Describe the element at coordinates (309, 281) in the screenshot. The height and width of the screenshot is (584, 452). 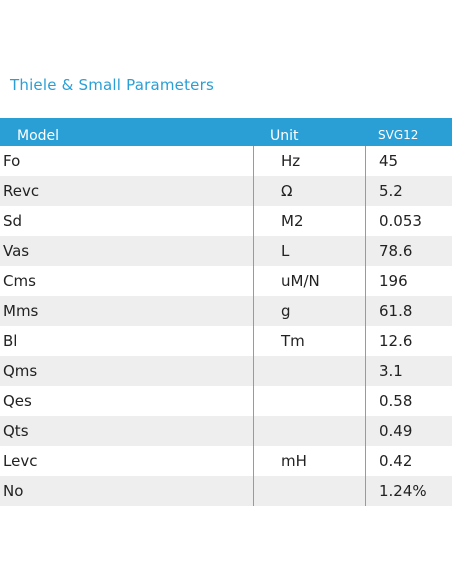
I see `cell-unit: uM/N` at that location.